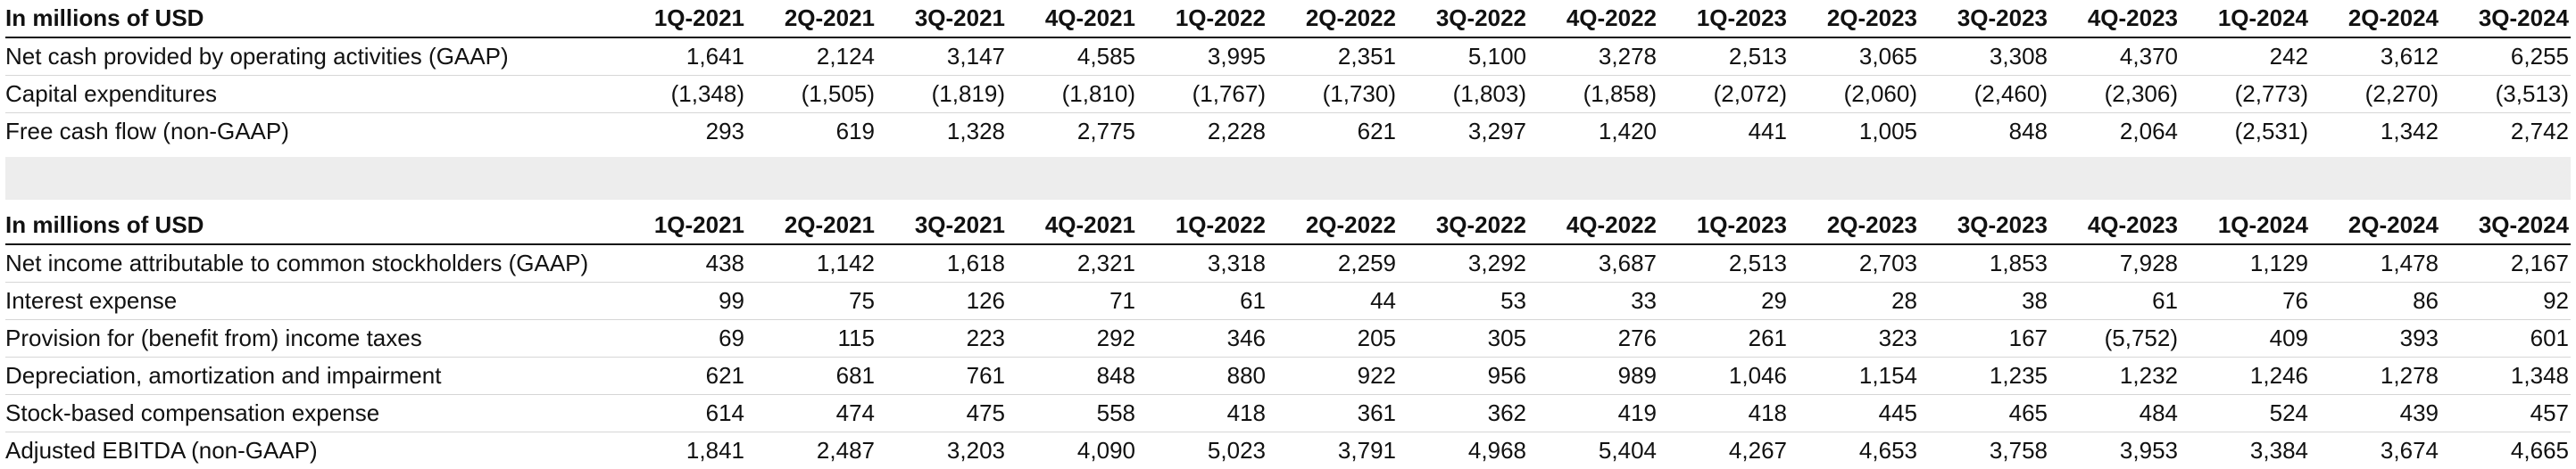 The width and height of the screenshot is (2576, 469). Describe the element at coordinates (1072, 414) in the screenshot. I see `table-cell: 558` at that location.